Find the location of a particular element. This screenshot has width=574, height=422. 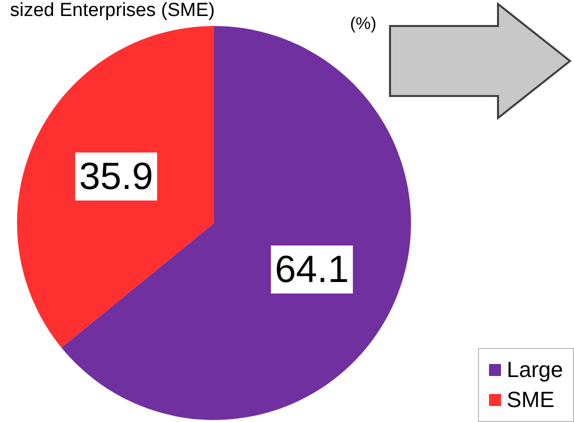

legend-label: Large is located at coordinates (534, 370).